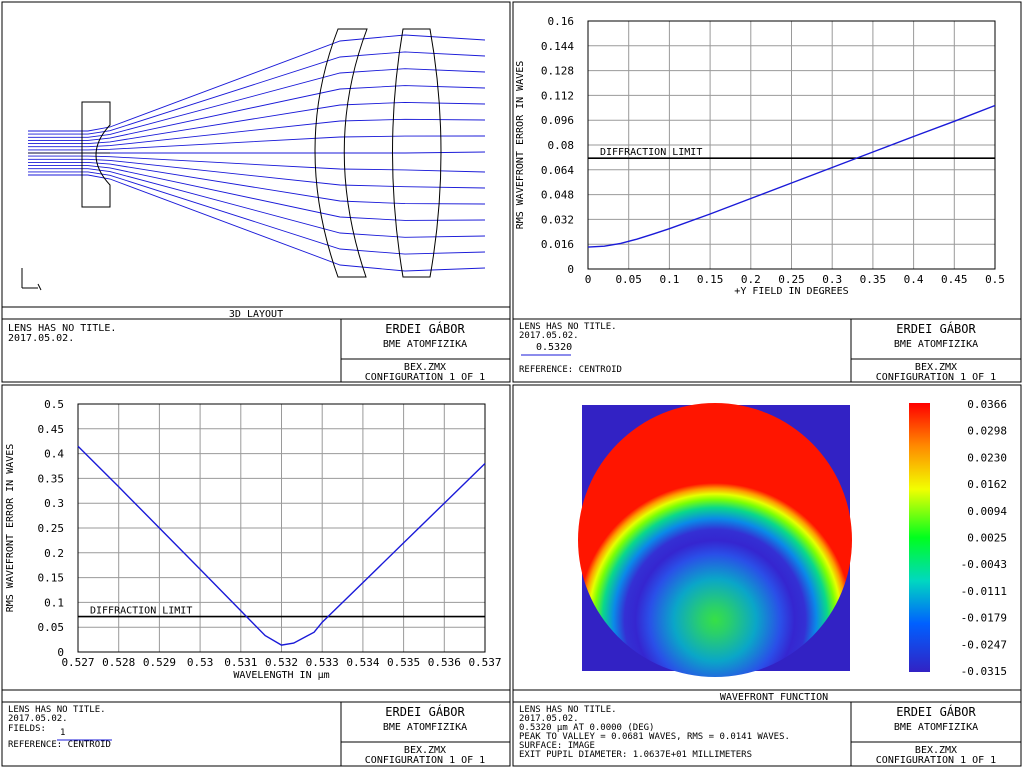 This screenshot has height=769, width=1024. I want to click on x-tick-label: 0.1, so click(669, 279).